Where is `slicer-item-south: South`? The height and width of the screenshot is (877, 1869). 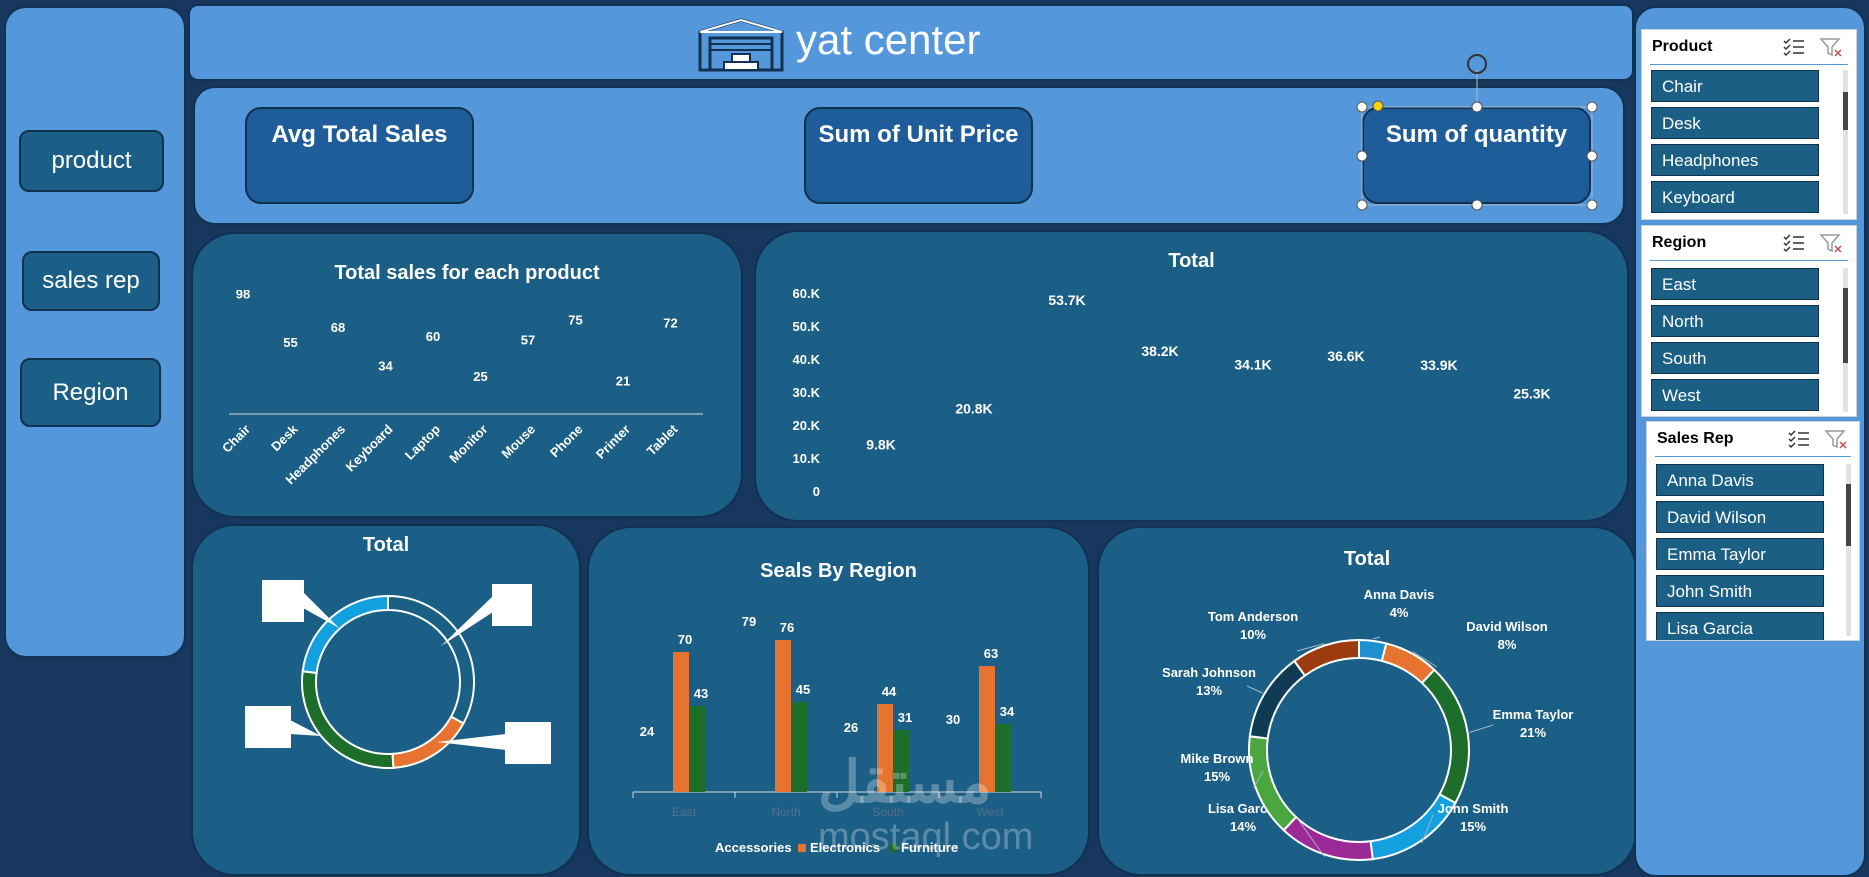 slicer-item-south: South is located at coordinates (1735, 358).